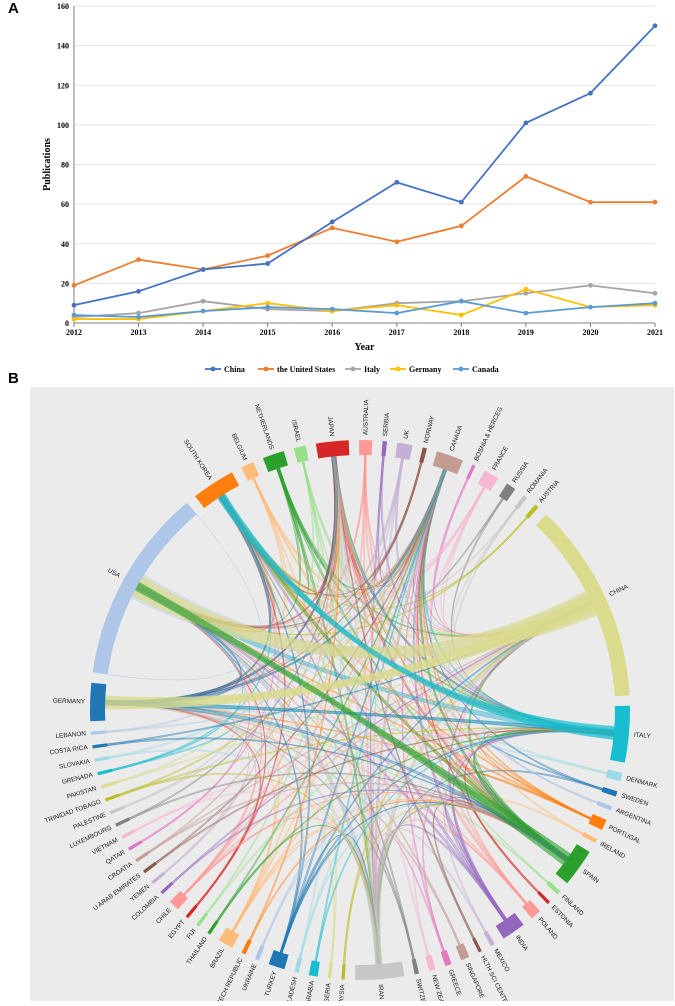  What do you see at coordinates (485, 369) in the screenshot?
I see `legend-label-canada: Canada` at bounding box center [485, 369].